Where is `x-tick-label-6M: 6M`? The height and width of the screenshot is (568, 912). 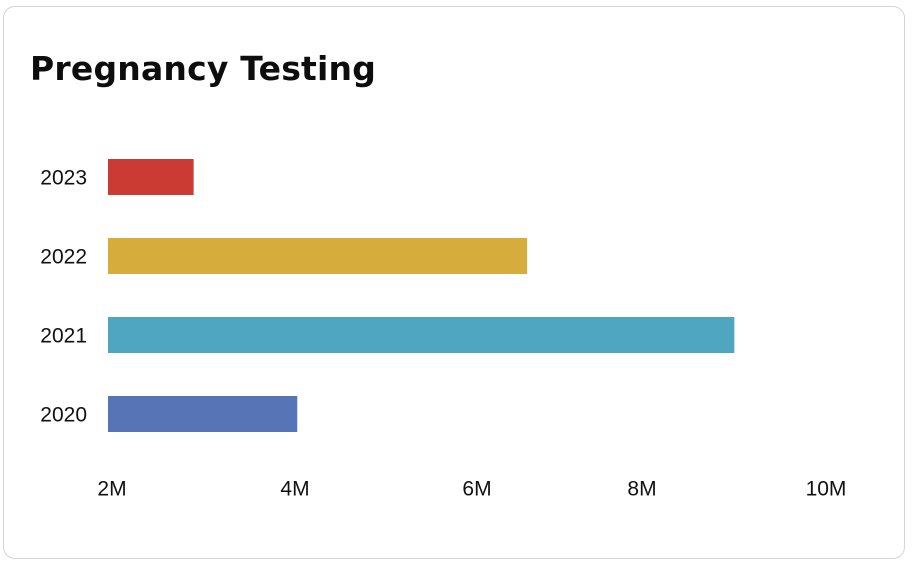 x-tick-label-6M: 6M is located at coordinates (476, 489).